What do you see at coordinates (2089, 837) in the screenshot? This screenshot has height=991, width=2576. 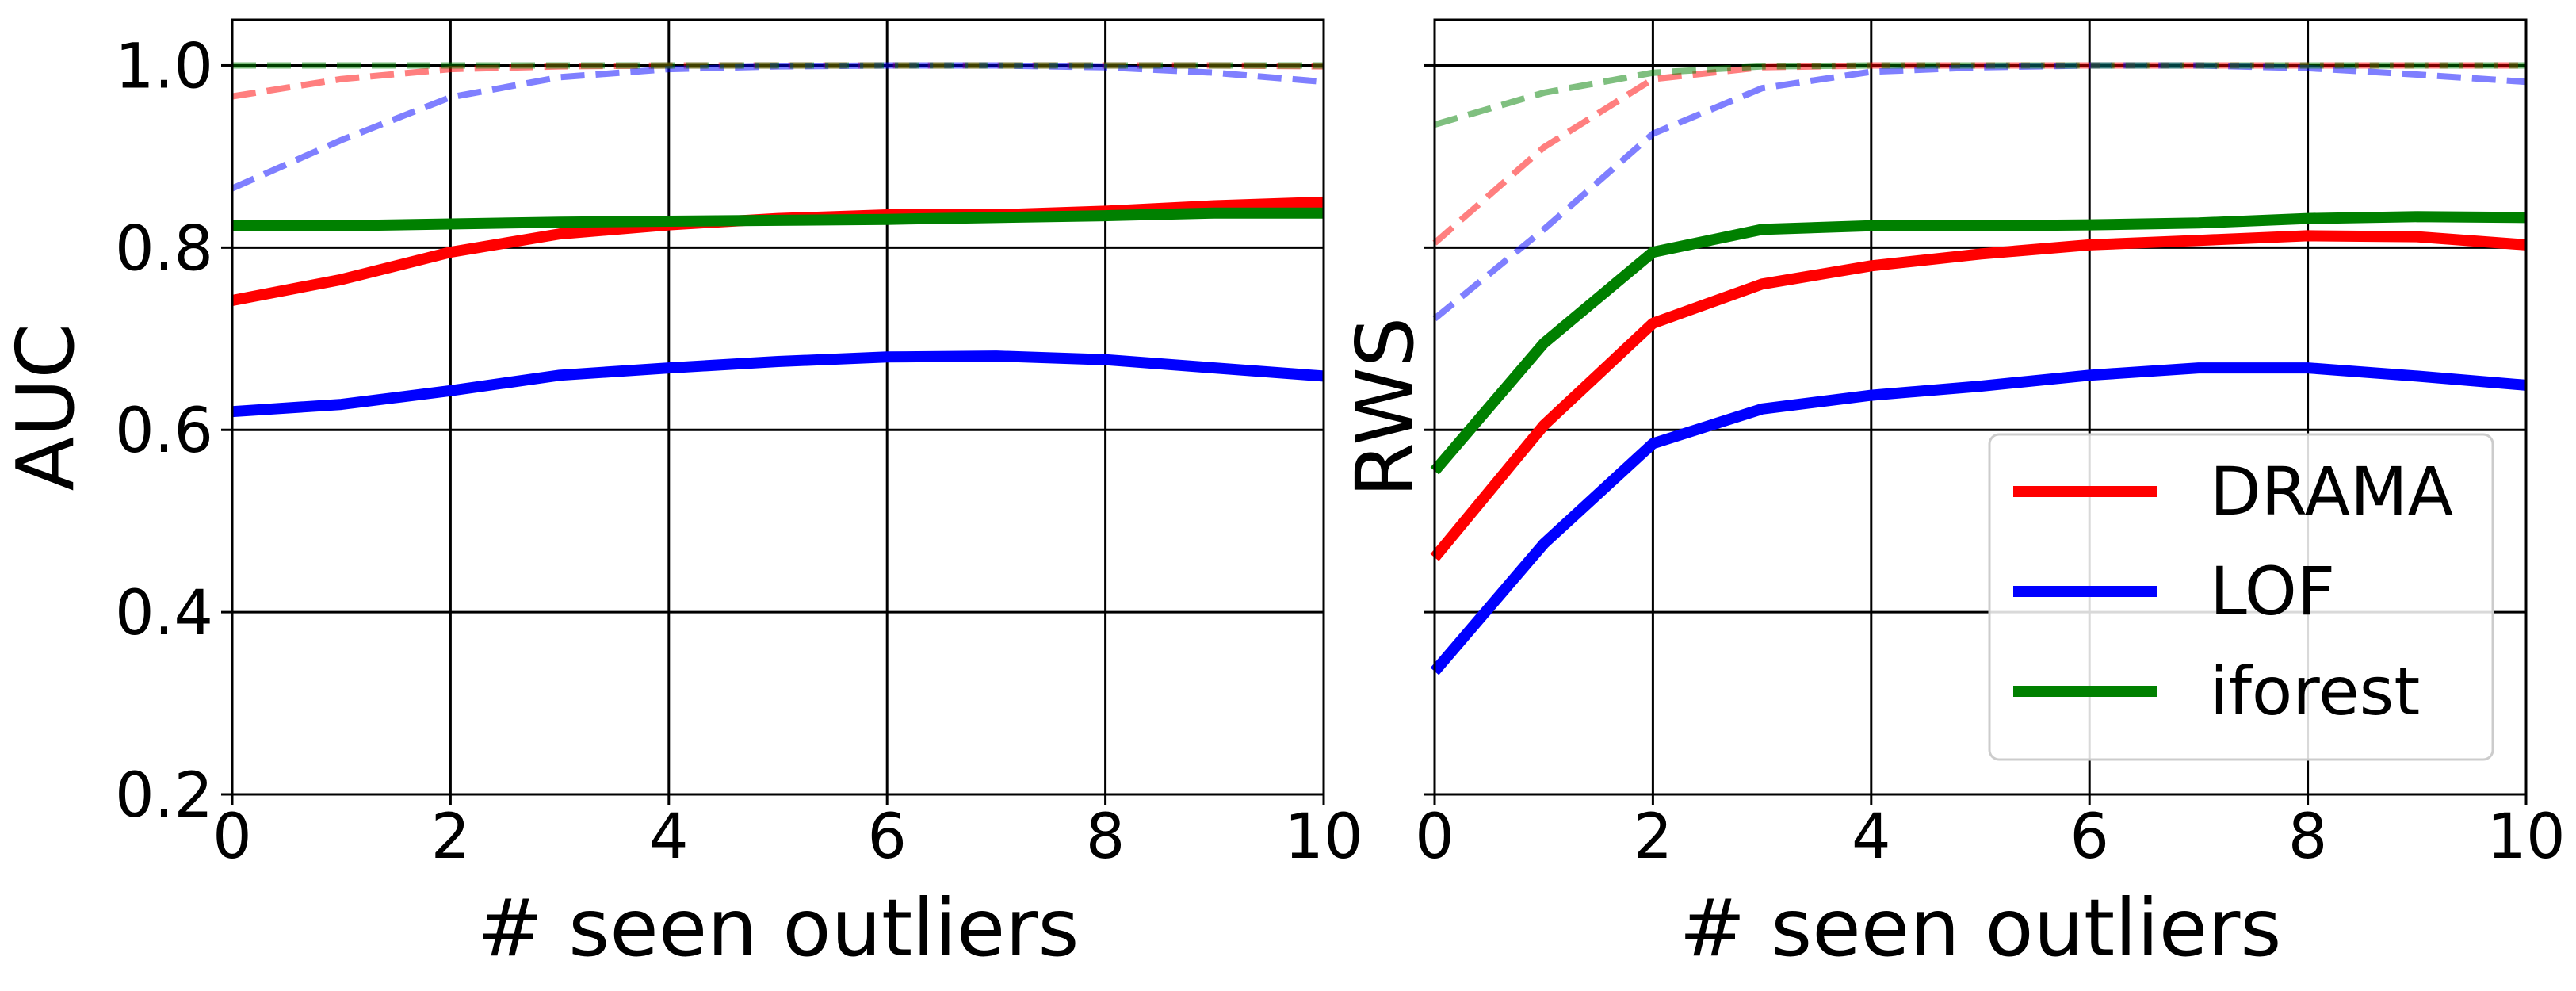 I see `panel-2-x-tick-label: 6` at bounding box center [2089, 837].